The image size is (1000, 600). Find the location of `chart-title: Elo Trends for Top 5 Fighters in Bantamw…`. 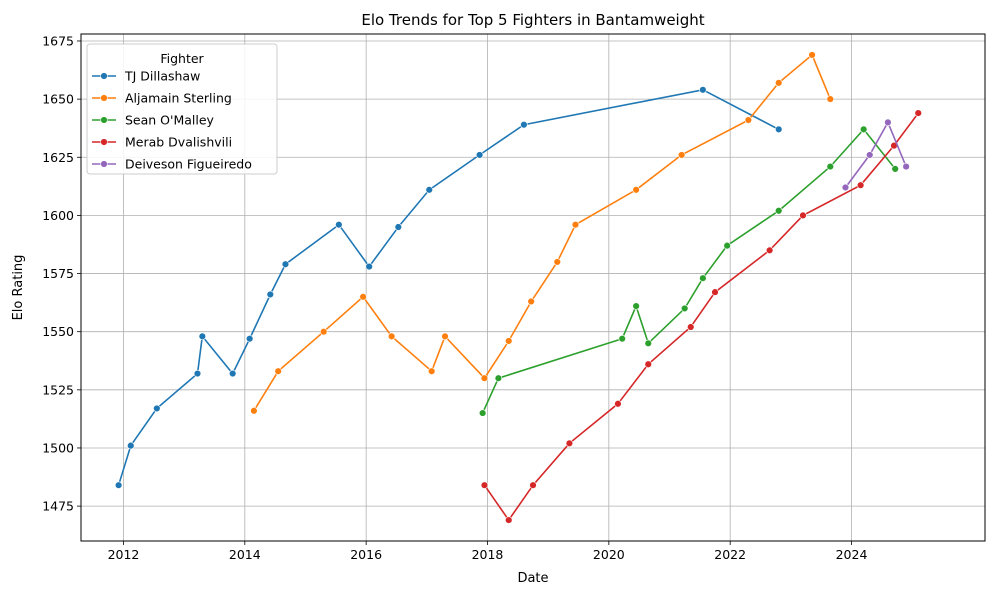

chart-title: Elo Trends for Top 5 Fighters in Bantamw… is located at coordinates (532, 20).